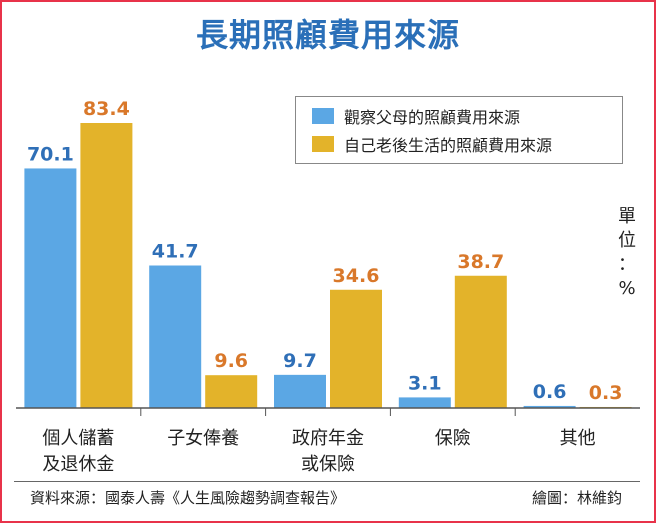  Describe the element at coordinates (327, 35) in the screenshot. I see `chart-title: 長期照顧費用來源` at that location.